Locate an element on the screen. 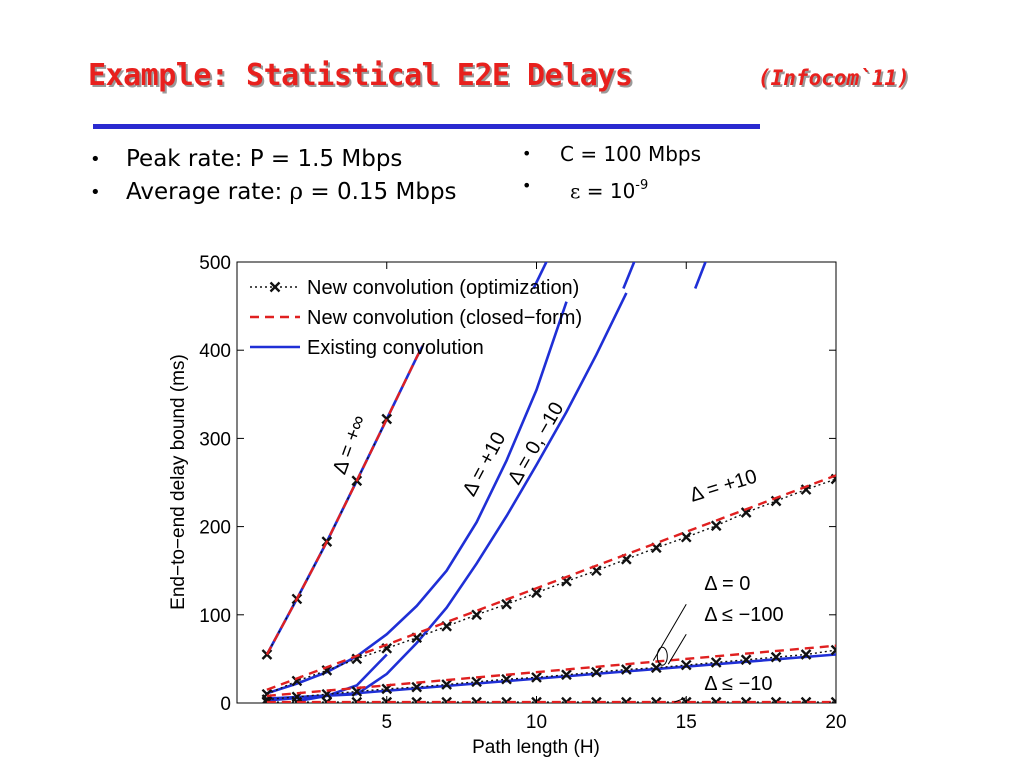 This screenshot has width=1024, height=768. annotation-label: Δ ≤ −10 is located at coordinates (738, 684).